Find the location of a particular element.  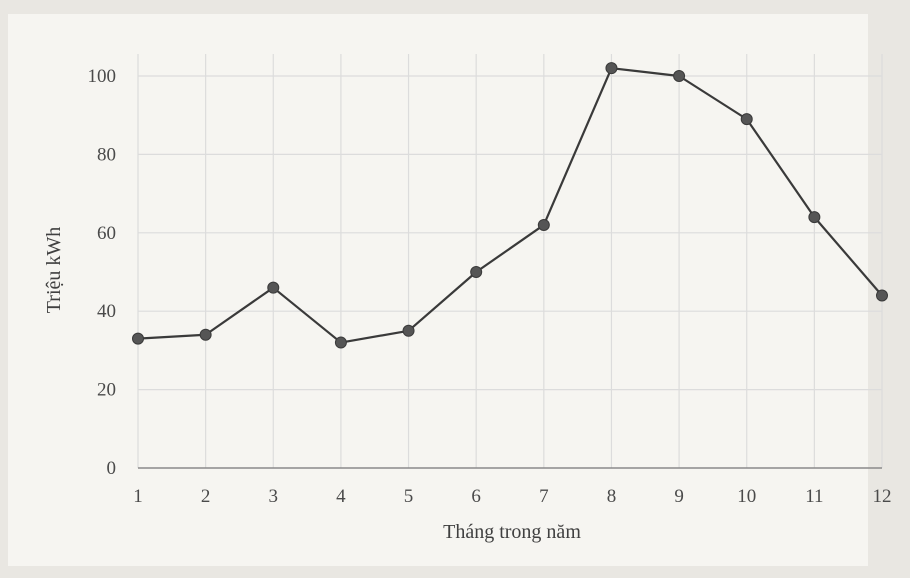

x-tick-label: 1 is located at coordinates (138, 496).